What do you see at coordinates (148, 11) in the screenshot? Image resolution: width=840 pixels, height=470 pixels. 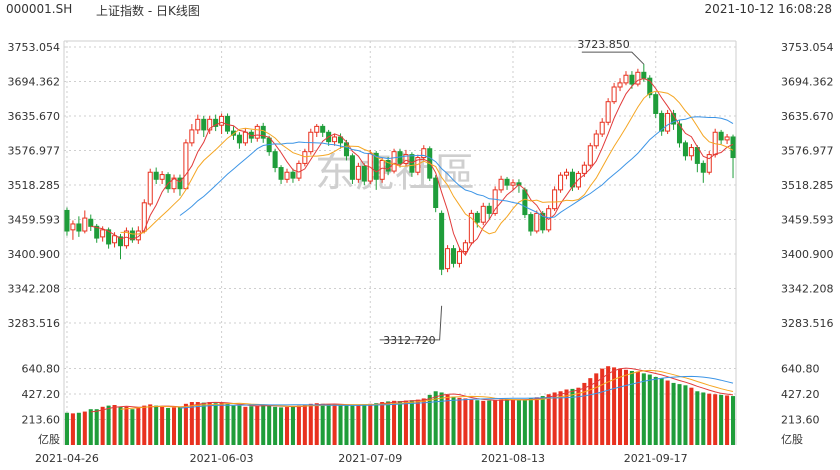 I see `chart-title: 上证指数 - 日K线图` at bounding box center [148, 11].